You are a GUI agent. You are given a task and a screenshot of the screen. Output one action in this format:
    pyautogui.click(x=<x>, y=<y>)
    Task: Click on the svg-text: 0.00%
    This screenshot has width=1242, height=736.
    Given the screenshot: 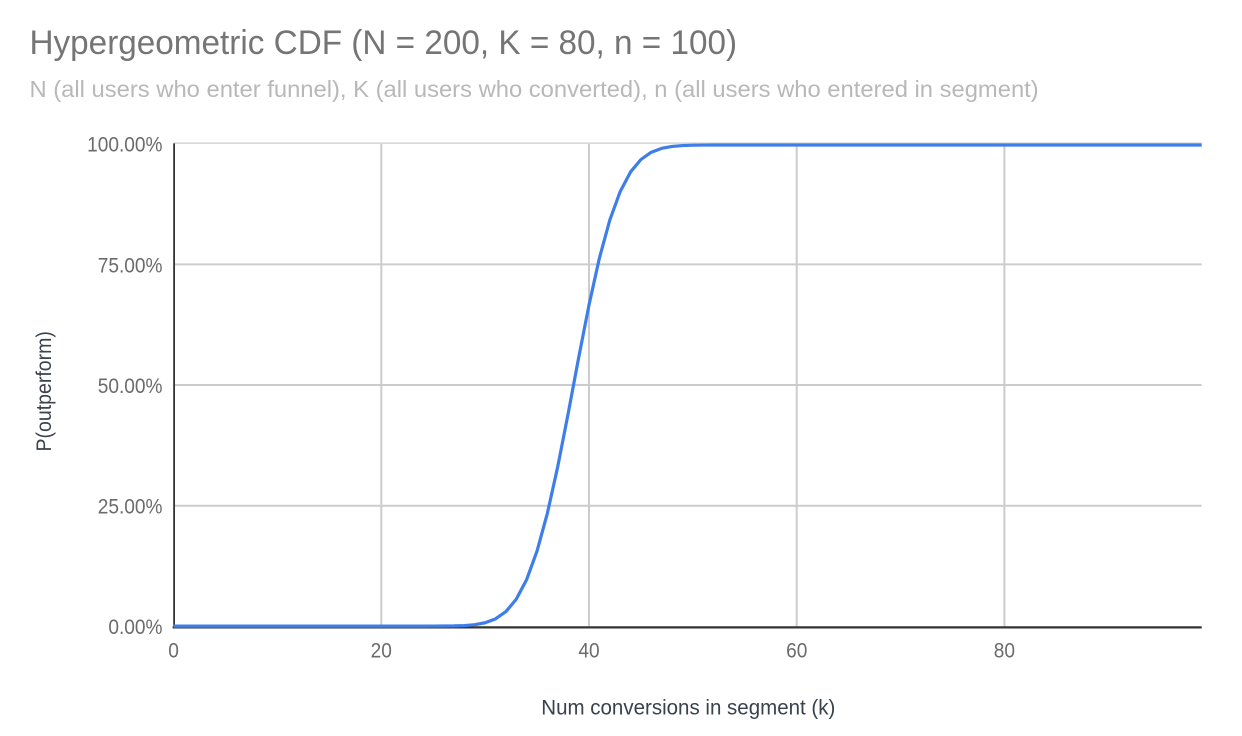 What is the action you would take?
    pyautogui.click(x=135, y=627)
    